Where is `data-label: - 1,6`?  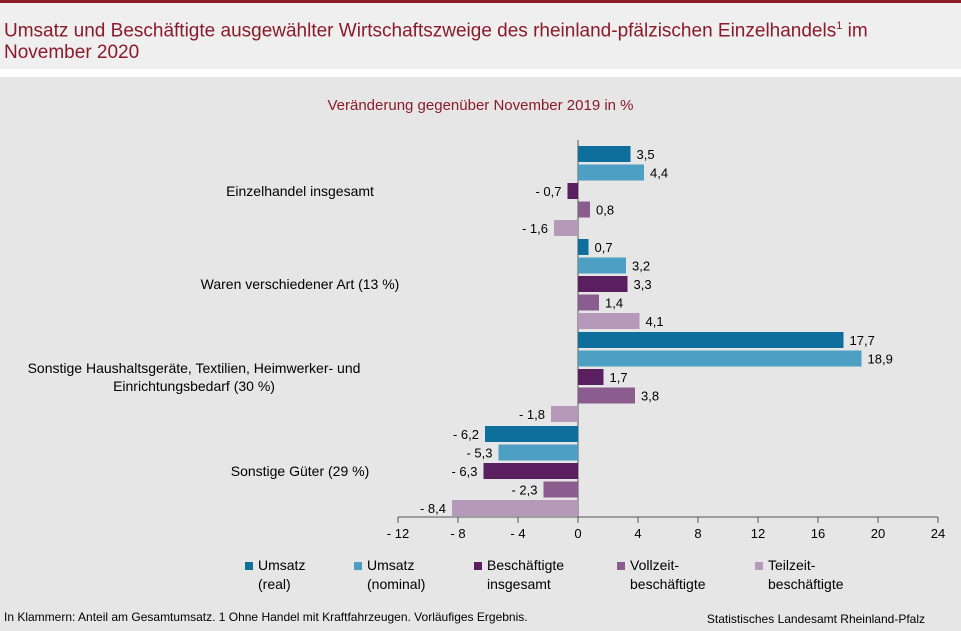 data-label: - 1,6 is located at coordinates (535, 228).